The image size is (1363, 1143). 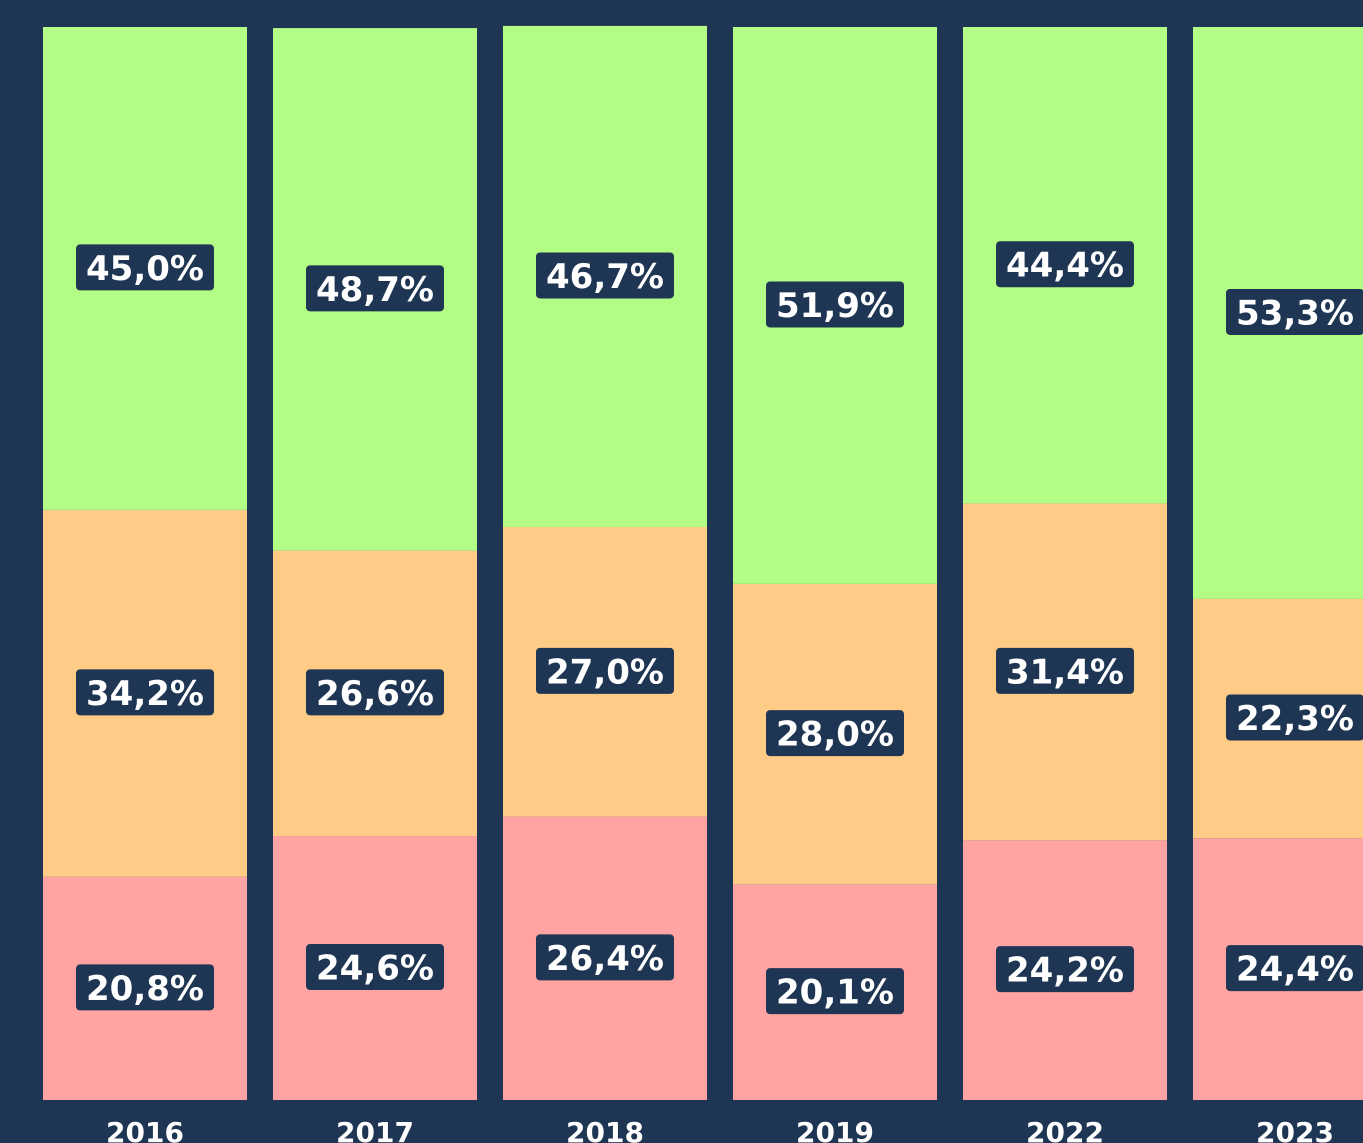 I want to click on data-label: 24,4%, so click(x=1295, y=970).